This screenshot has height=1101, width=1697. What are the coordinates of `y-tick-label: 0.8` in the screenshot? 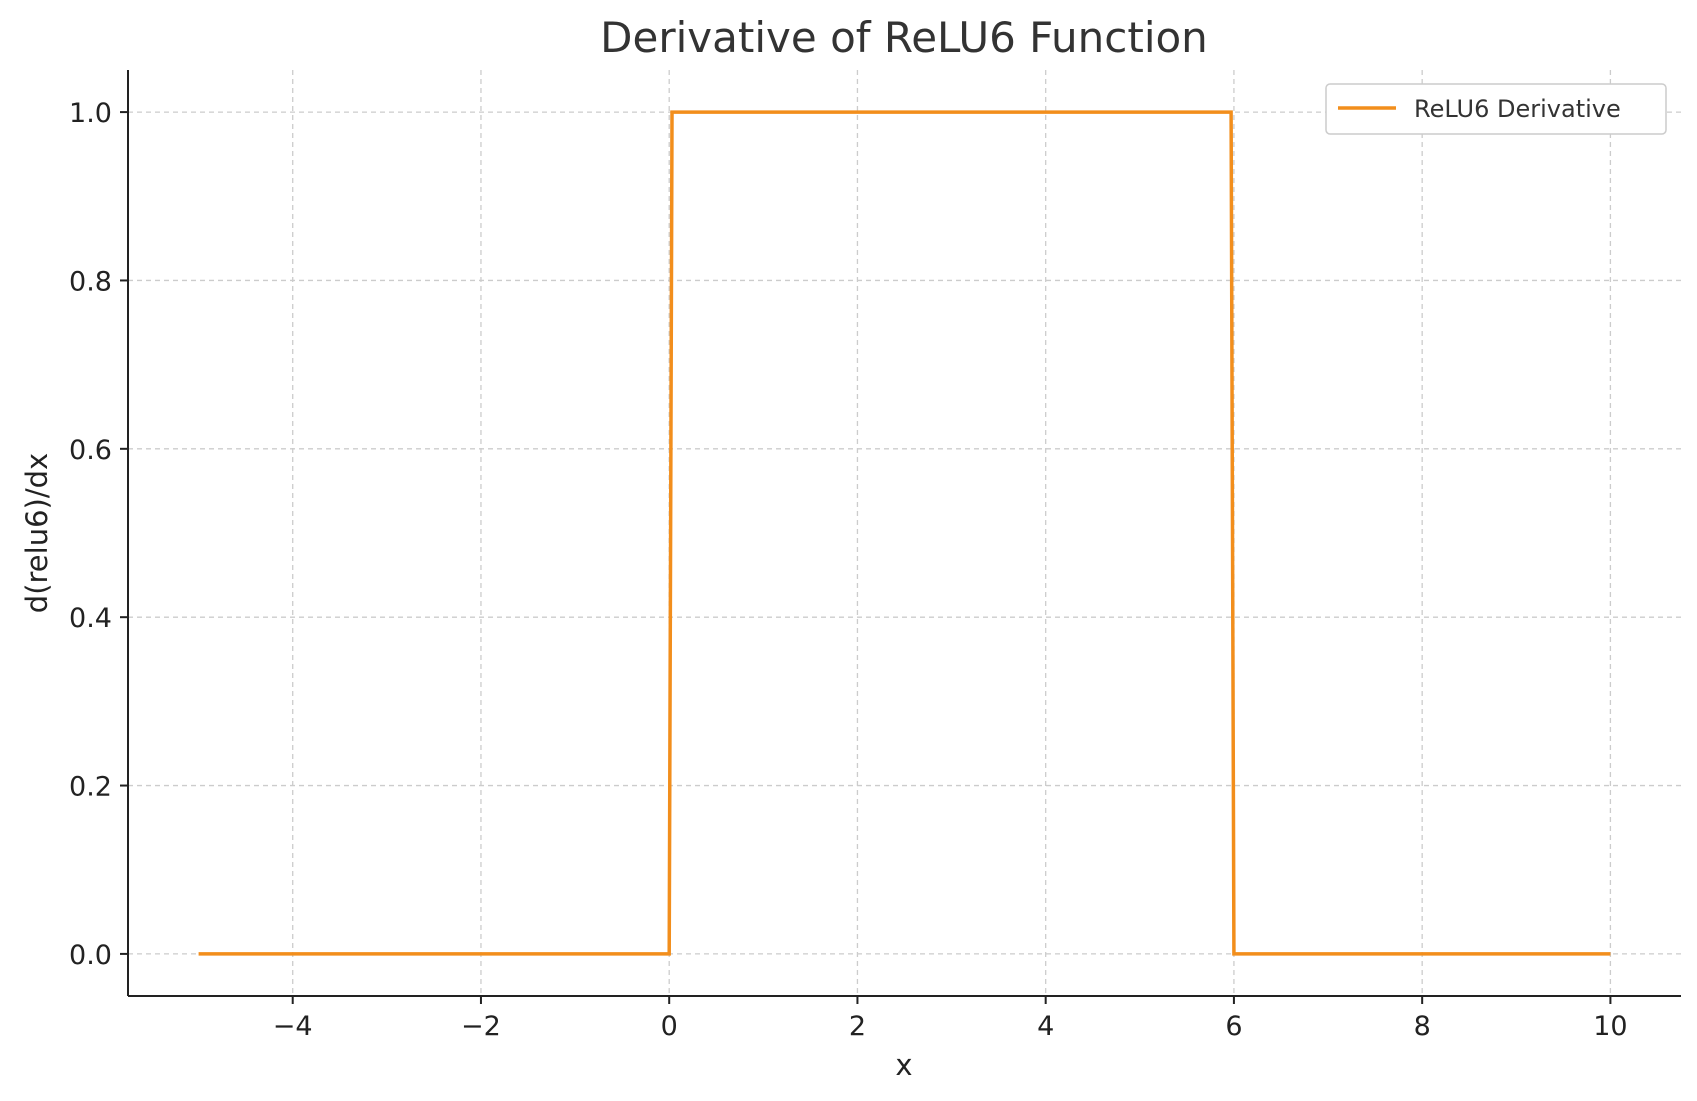 It's located at (90, 281).